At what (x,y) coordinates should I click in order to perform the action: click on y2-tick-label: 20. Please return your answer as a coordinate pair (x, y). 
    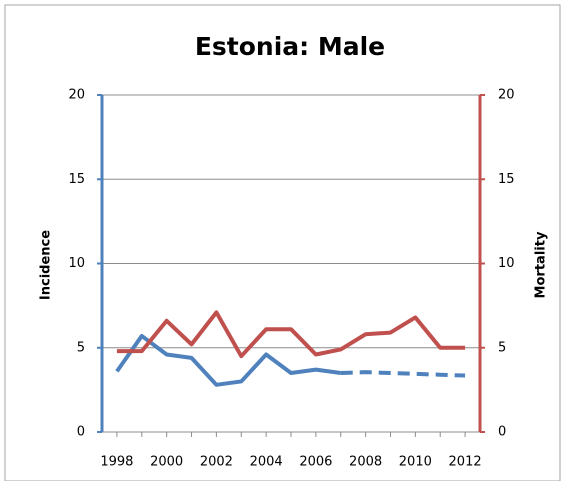
    Looking at the image, I should click on (506, 95).